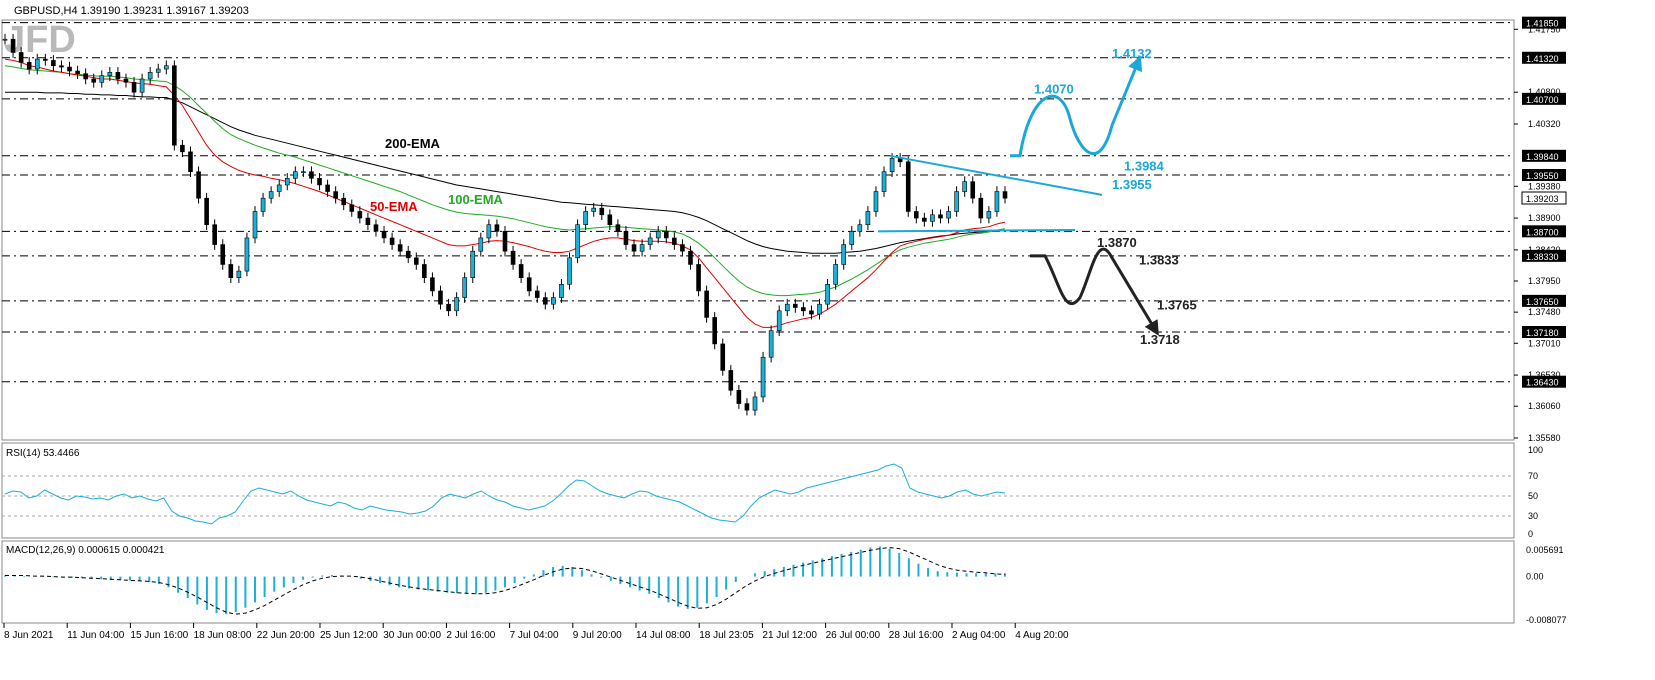 Image resolution: width=1655 pixels, height=680 pixels. What do you see at coordinates (1535, 450) in the screenshot?
I see `rsi-tick-label: 100` at bounding box center [1535, 450].